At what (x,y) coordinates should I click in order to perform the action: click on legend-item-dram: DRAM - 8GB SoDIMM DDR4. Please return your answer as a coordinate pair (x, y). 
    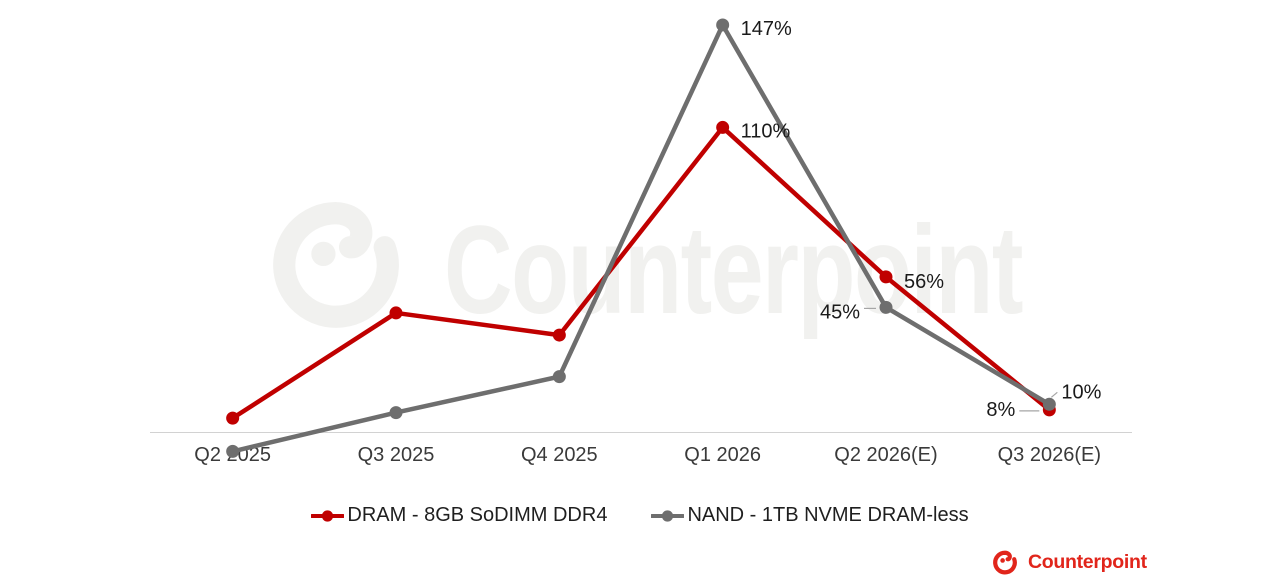
    Looking at the image, I should click on (459, 515).